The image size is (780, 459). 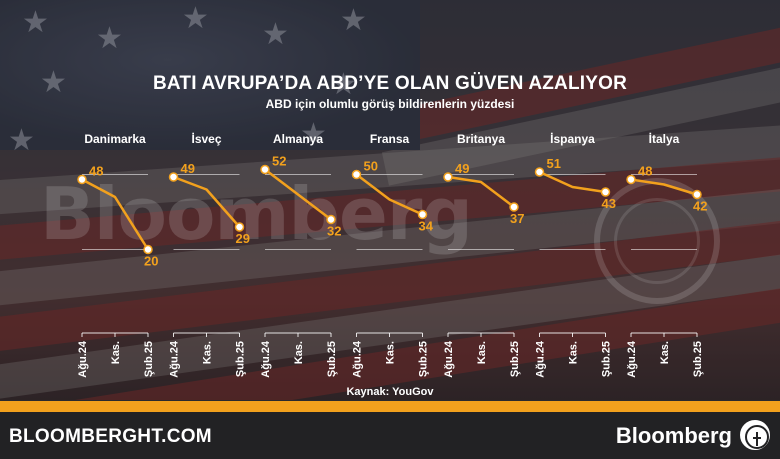 I want to click on panel-title: Fransa, so click(x=390, y=139).